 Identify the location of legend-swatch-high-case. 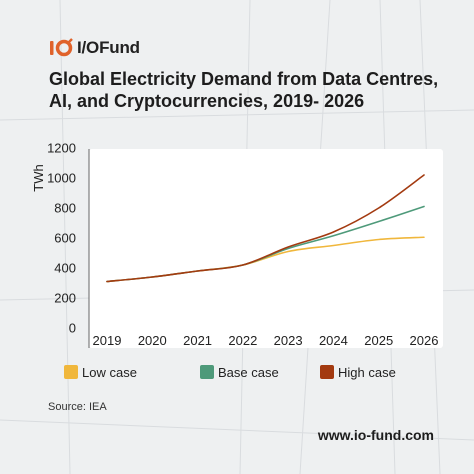
(327, 372).